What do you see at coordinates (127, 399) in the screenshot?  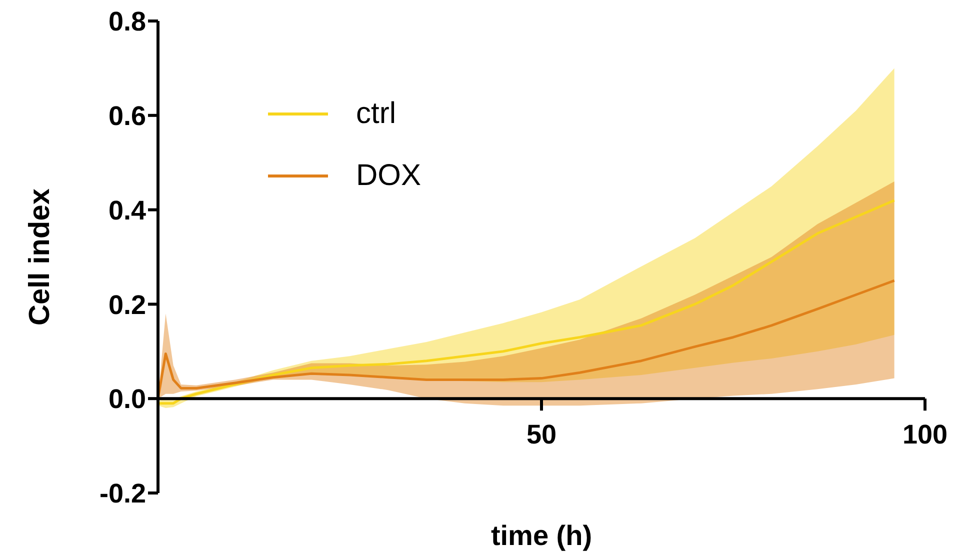 I see `y-tick-label: 0.0` at bounding box center [127, 399].